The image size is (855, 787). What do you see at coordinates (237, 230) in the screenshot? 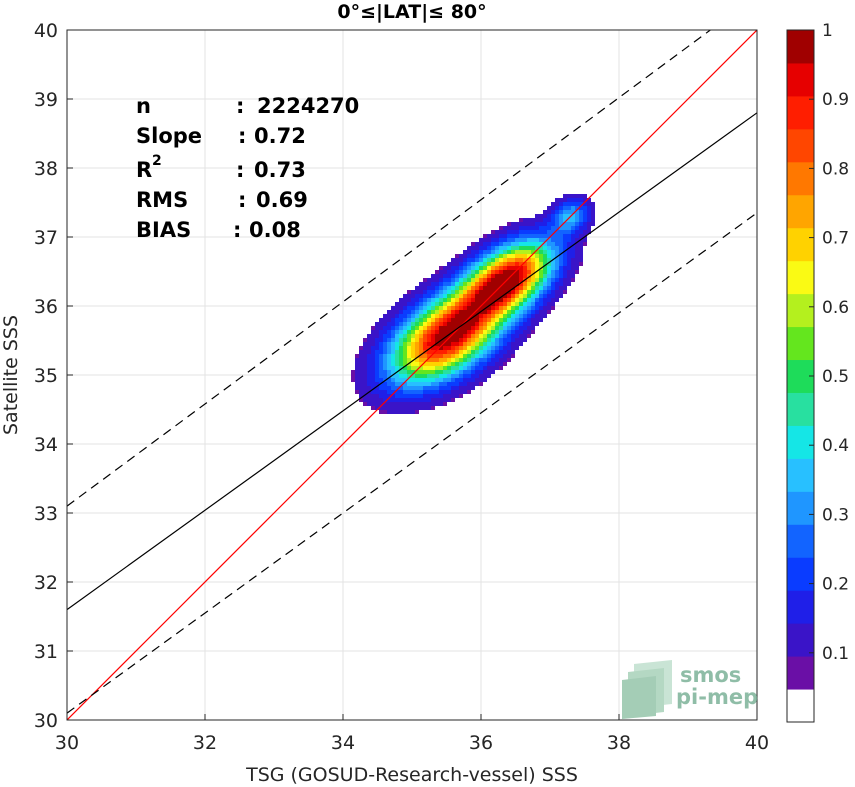
I see `stat-bias-sep: :` at bounding box center [237, 230].